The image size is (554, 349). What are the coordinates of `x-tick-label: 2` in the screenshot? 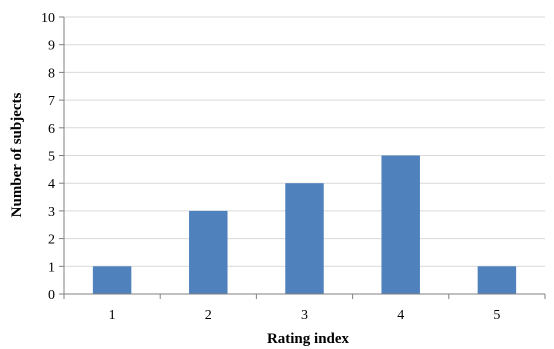 It's located at (208, 315).